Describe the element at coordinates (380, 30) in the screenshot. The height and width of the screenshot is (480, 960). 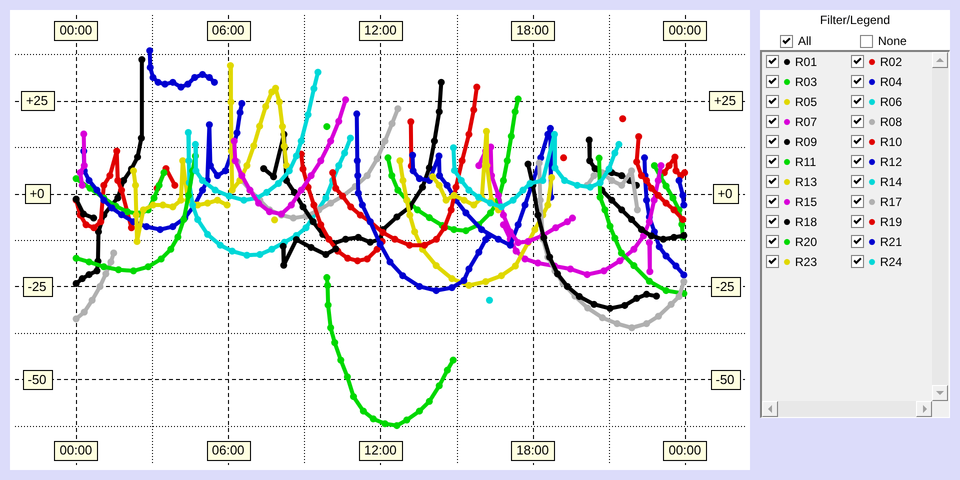
I see `x2-tick-label: 12:00` at that location.